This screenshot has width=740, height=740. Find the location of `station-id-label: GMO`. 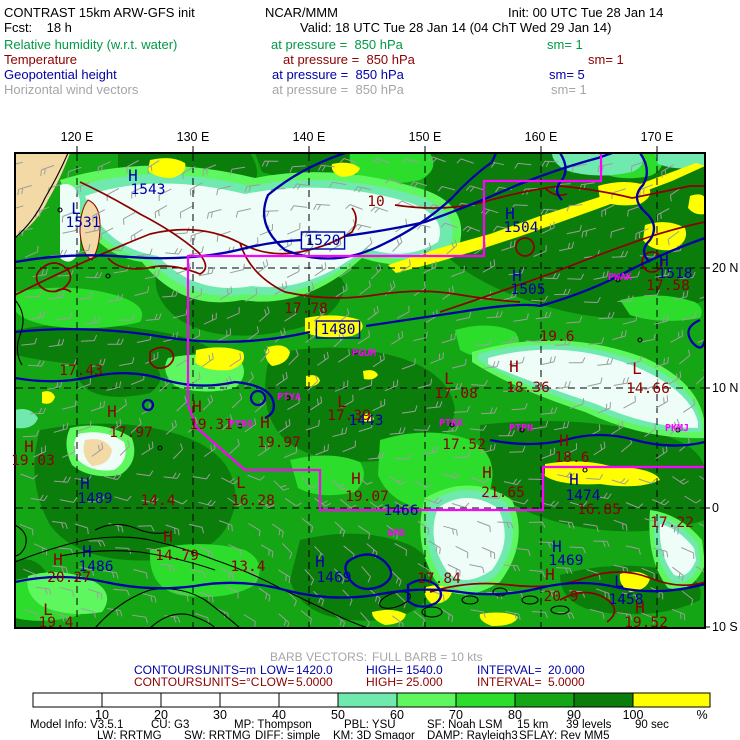

station-id-label: GMO is located at coordinates (396, 533).